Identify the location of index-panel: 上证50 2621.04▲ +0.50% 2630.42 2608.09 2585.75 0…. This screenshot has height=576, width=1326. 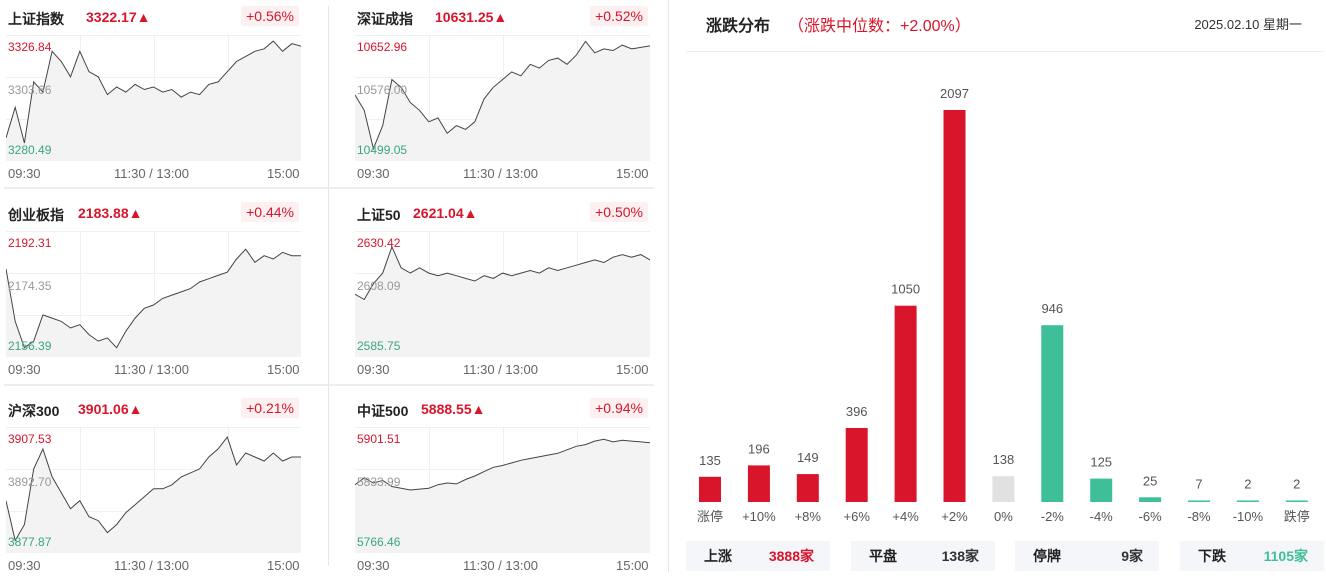
(501, 288).